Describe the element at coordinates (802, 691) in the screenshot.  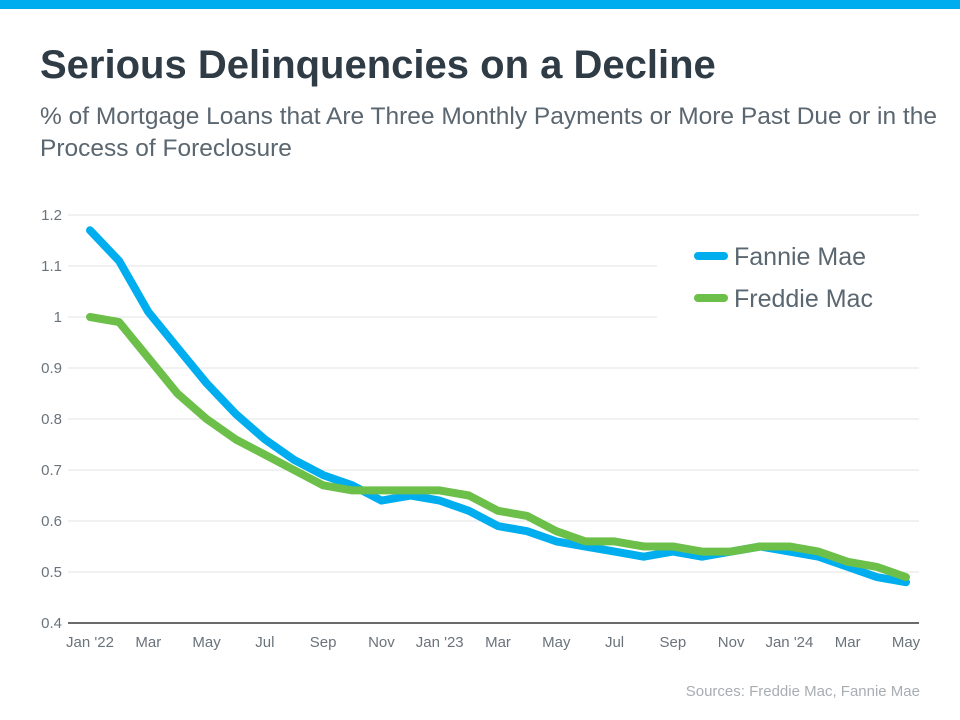
I see `sources-note: Sources: Freddie Mac, Fannie Mae` at that location.